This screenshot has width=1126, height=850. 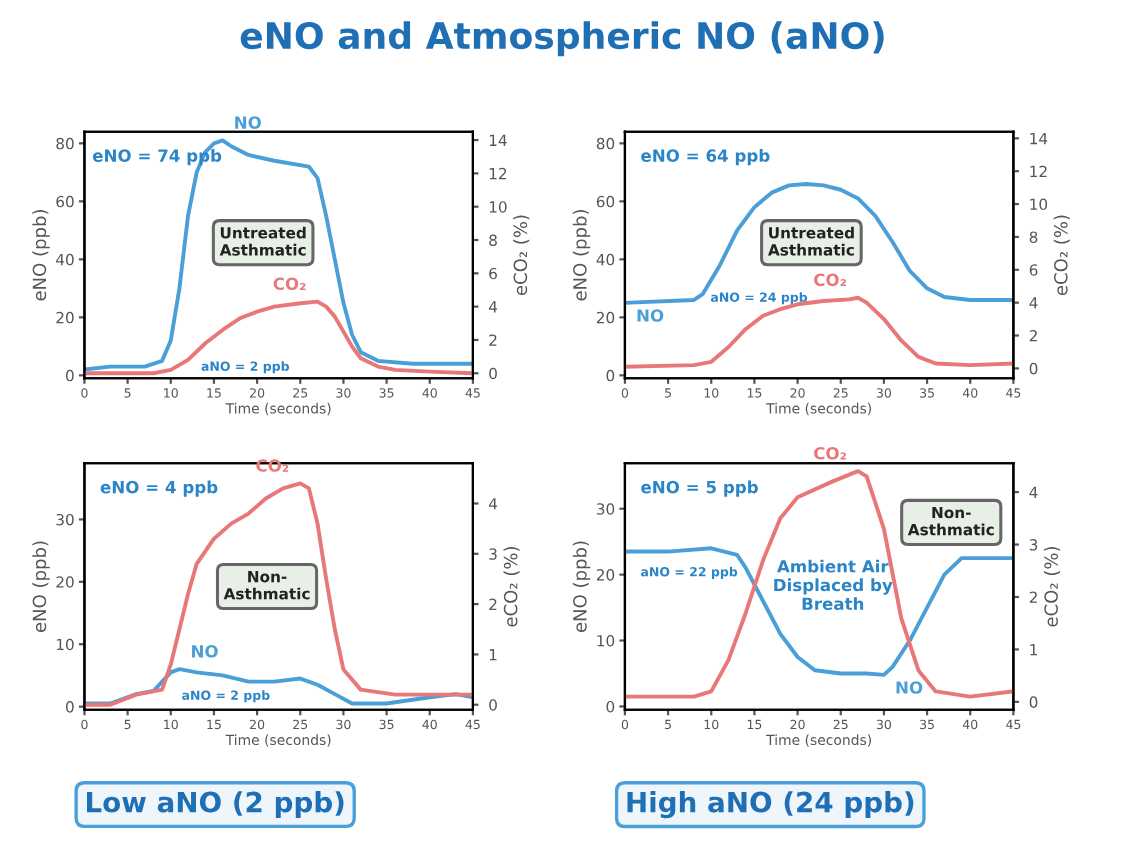 What do you see at coordinates (833, 585) in the screenshot?
I see `annotation: Ambient Air Displaced by Breath` at bounding box center [833, 585].